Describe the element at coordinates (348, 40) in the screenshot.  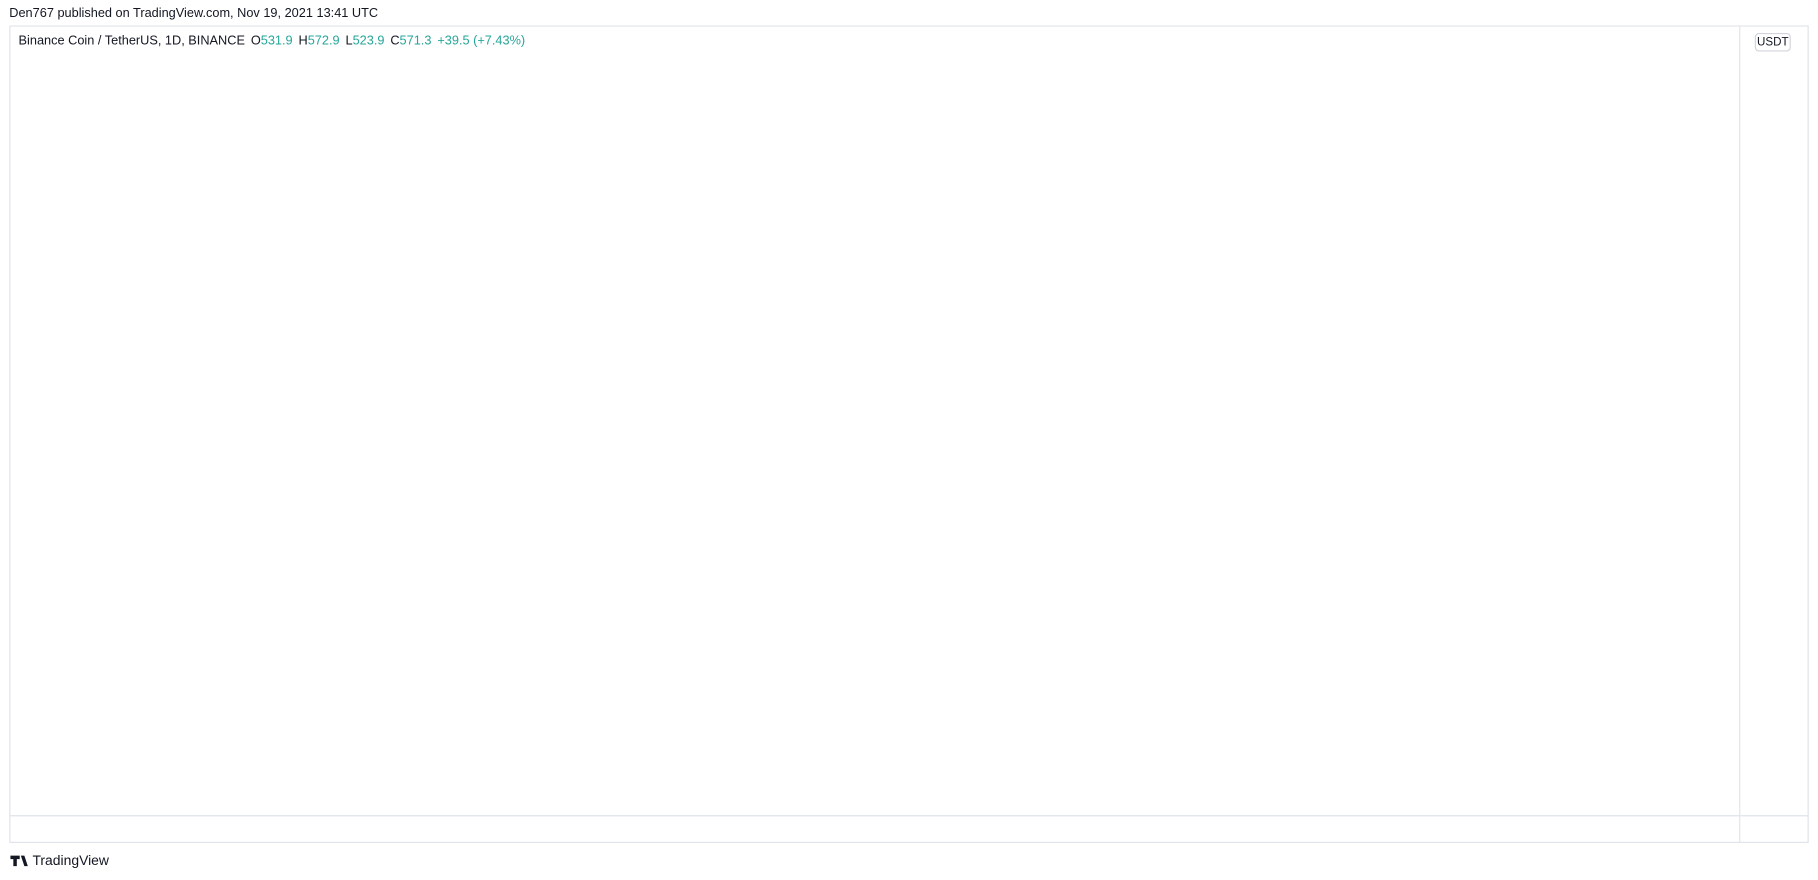
I see `legend-label: L` at that location.